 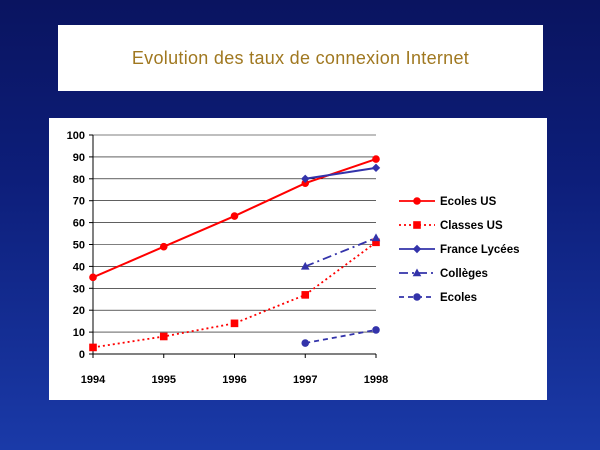 I want to click on x-tick-label: 1996, so click(x=234, y=380).